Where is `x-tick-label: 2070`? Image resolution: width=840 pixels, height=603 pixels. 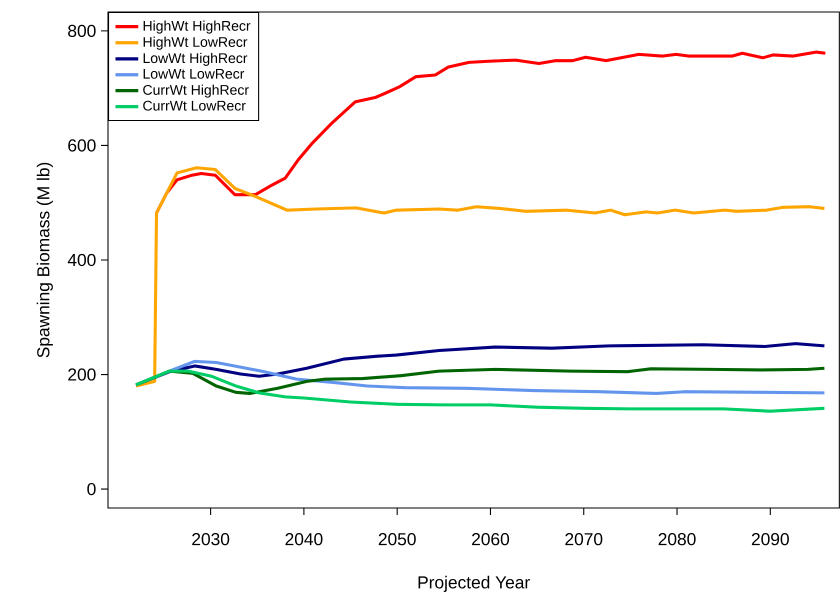
x-tick-label: 2070 is located at coordinates (583, 539).